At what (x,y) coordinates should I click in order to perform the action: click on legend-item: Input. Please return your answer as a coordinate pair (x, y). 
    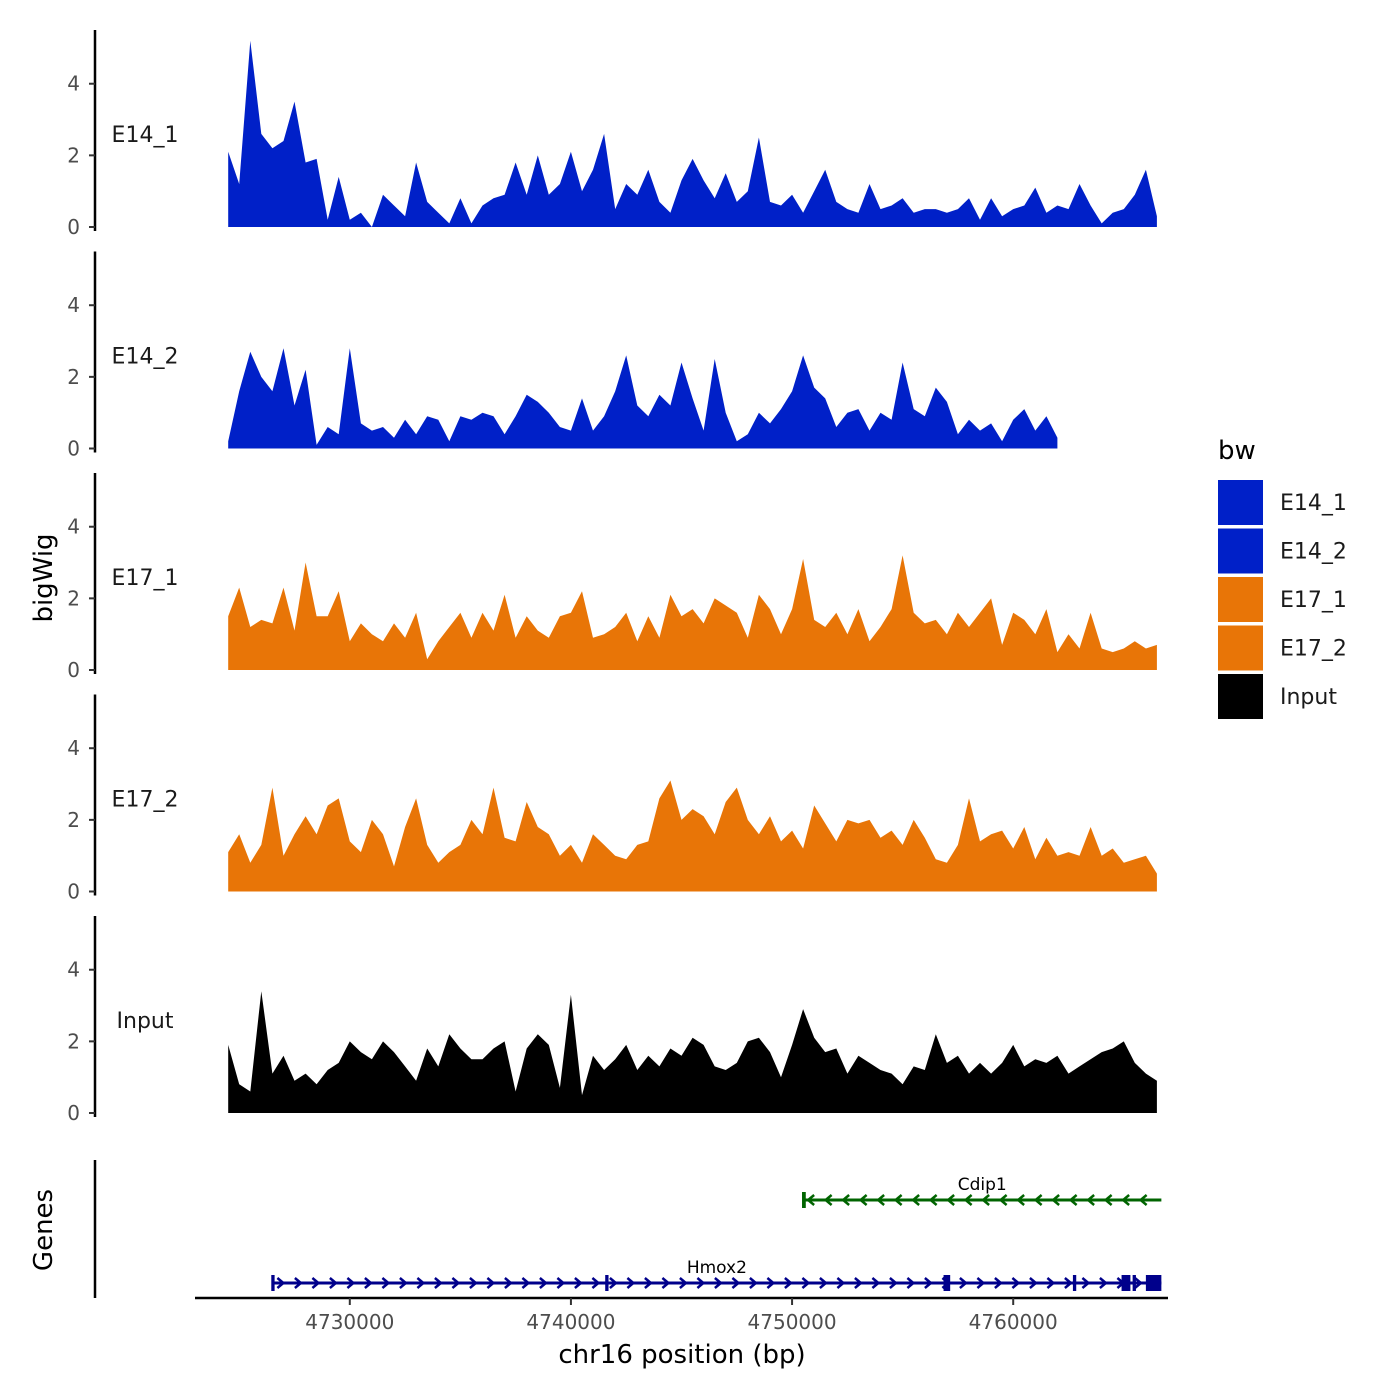
    Looking at the image, I should click on (1277, 696).